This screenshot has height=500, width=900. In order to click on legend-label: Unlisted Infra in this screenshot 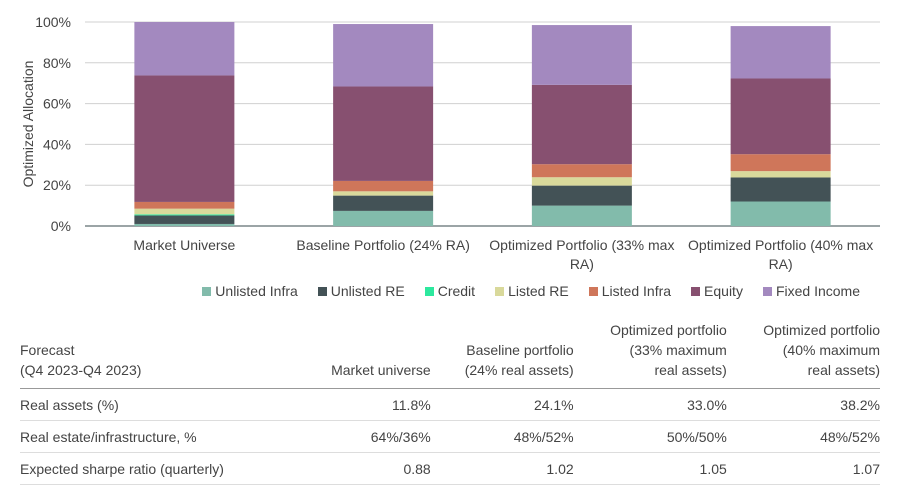, I will do `click(256, 291)`.